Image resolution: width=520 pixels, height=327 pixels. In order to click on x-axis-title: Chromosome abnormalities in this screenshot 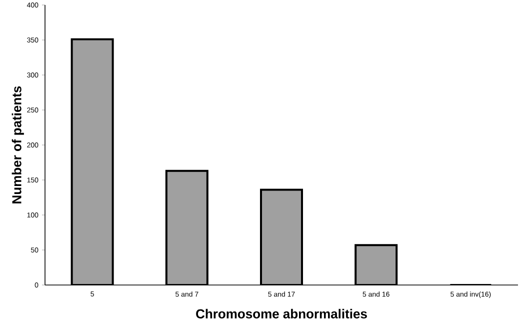, I will do `click(281, 313)`.